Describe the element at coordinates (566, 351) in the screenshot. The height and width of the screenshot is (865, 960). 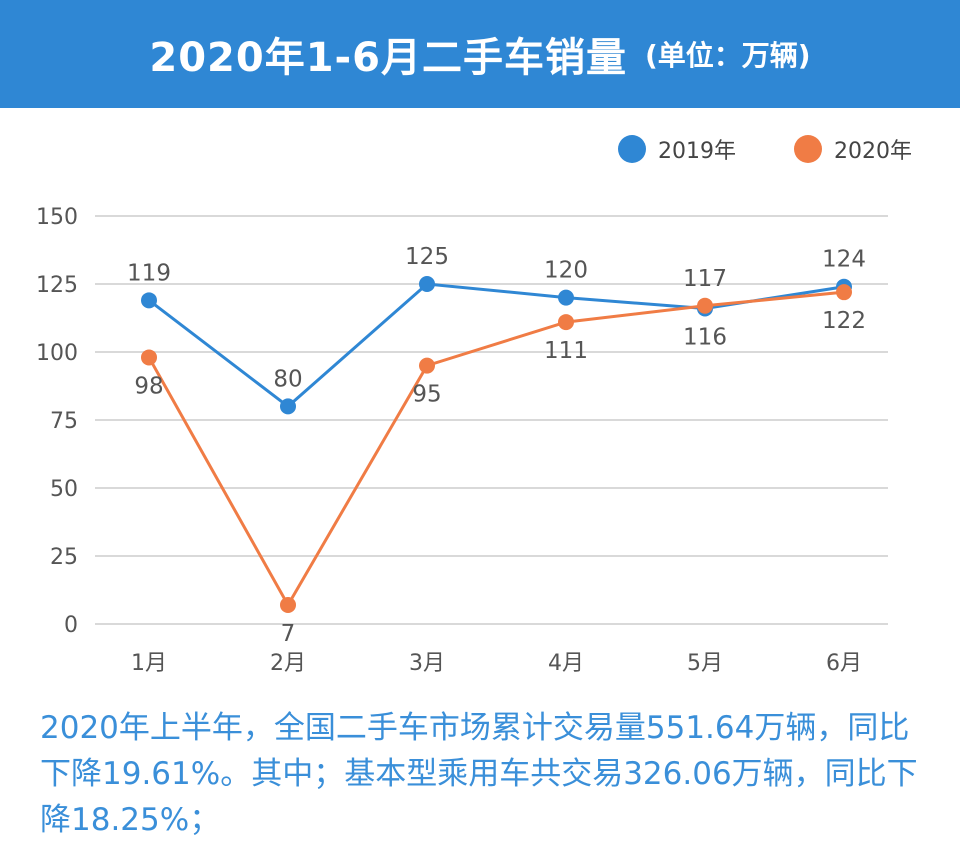
I see `data-label: 111` at that location.